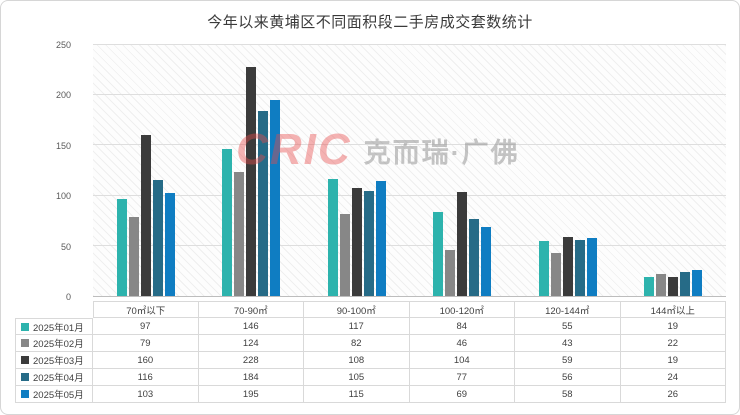 This screenshot has width=740, height=415. What do you see at coordinates (58, 344) in the screenshot?
I see `legend-label: 2025年02月` at bounding box center [58, 344].